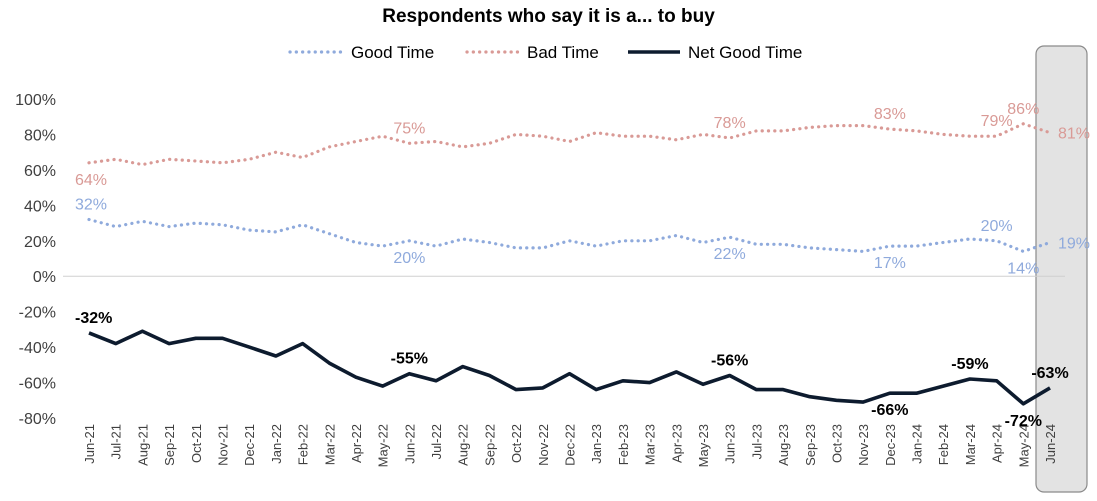 The width and height of the screenshot is (1097, 501). What do you see at coordinates (703, 445) in the screenshot?
I see `x-tick-label: May-23` at bounding box center [703, 445].